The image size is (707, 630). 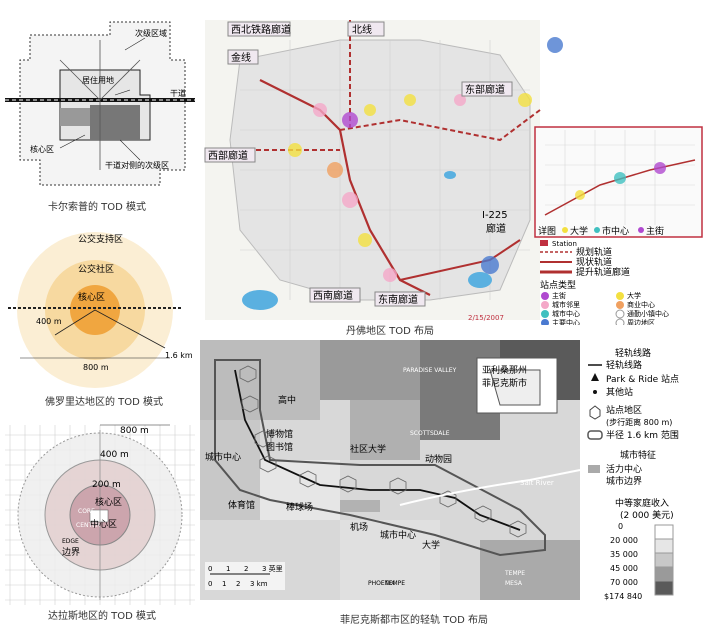 I want to click on denver-type-major: 主要中心, so click(x=566, y=321).